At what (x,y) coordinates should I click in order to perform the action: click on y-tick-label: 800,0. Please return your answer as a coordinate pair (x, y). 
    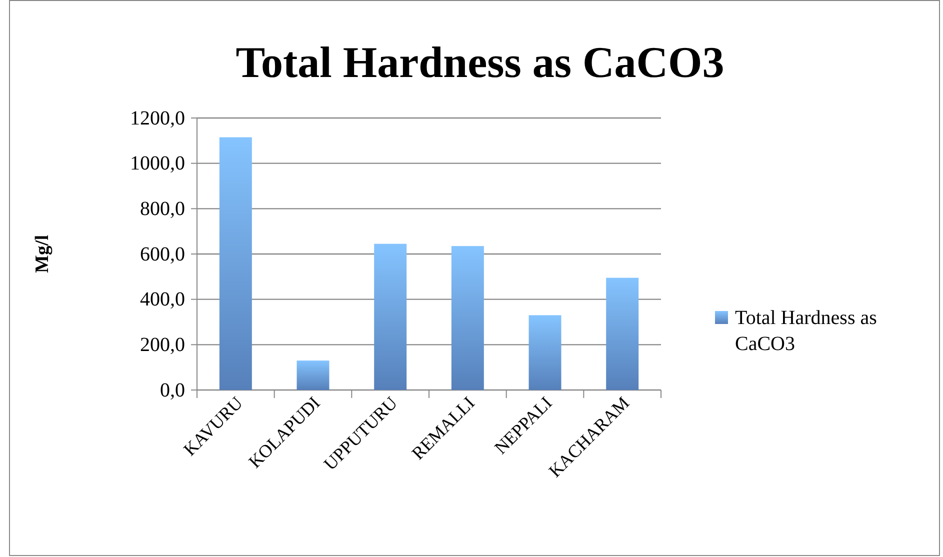
    Looking at the image, I should click on (162, 209).